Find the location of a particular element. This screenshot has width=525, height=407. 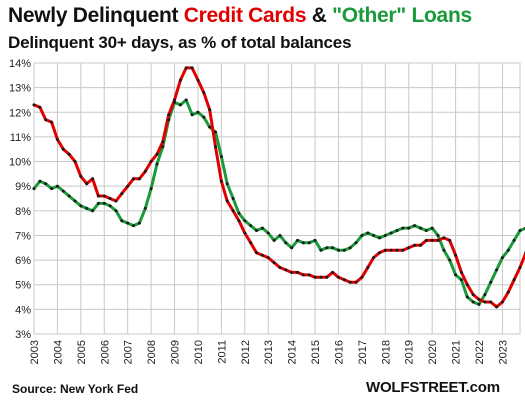

x-tick-label: 2008 is located at coordinates (152, 352).